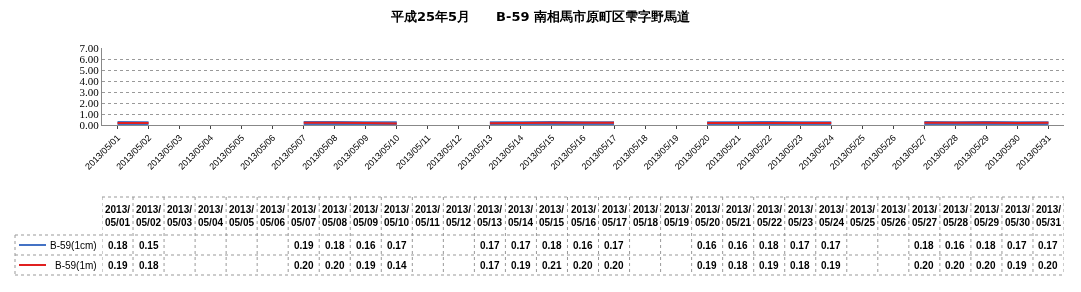  I want to click on category-label: 2013/05/13, so click(490, 216).